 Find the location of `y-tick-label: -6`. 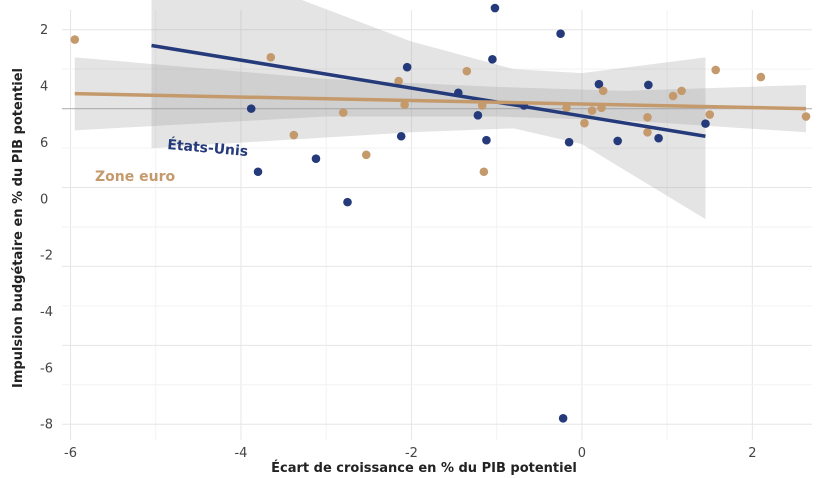

y-tick-label: -6 is located at coordinates (46, 368).